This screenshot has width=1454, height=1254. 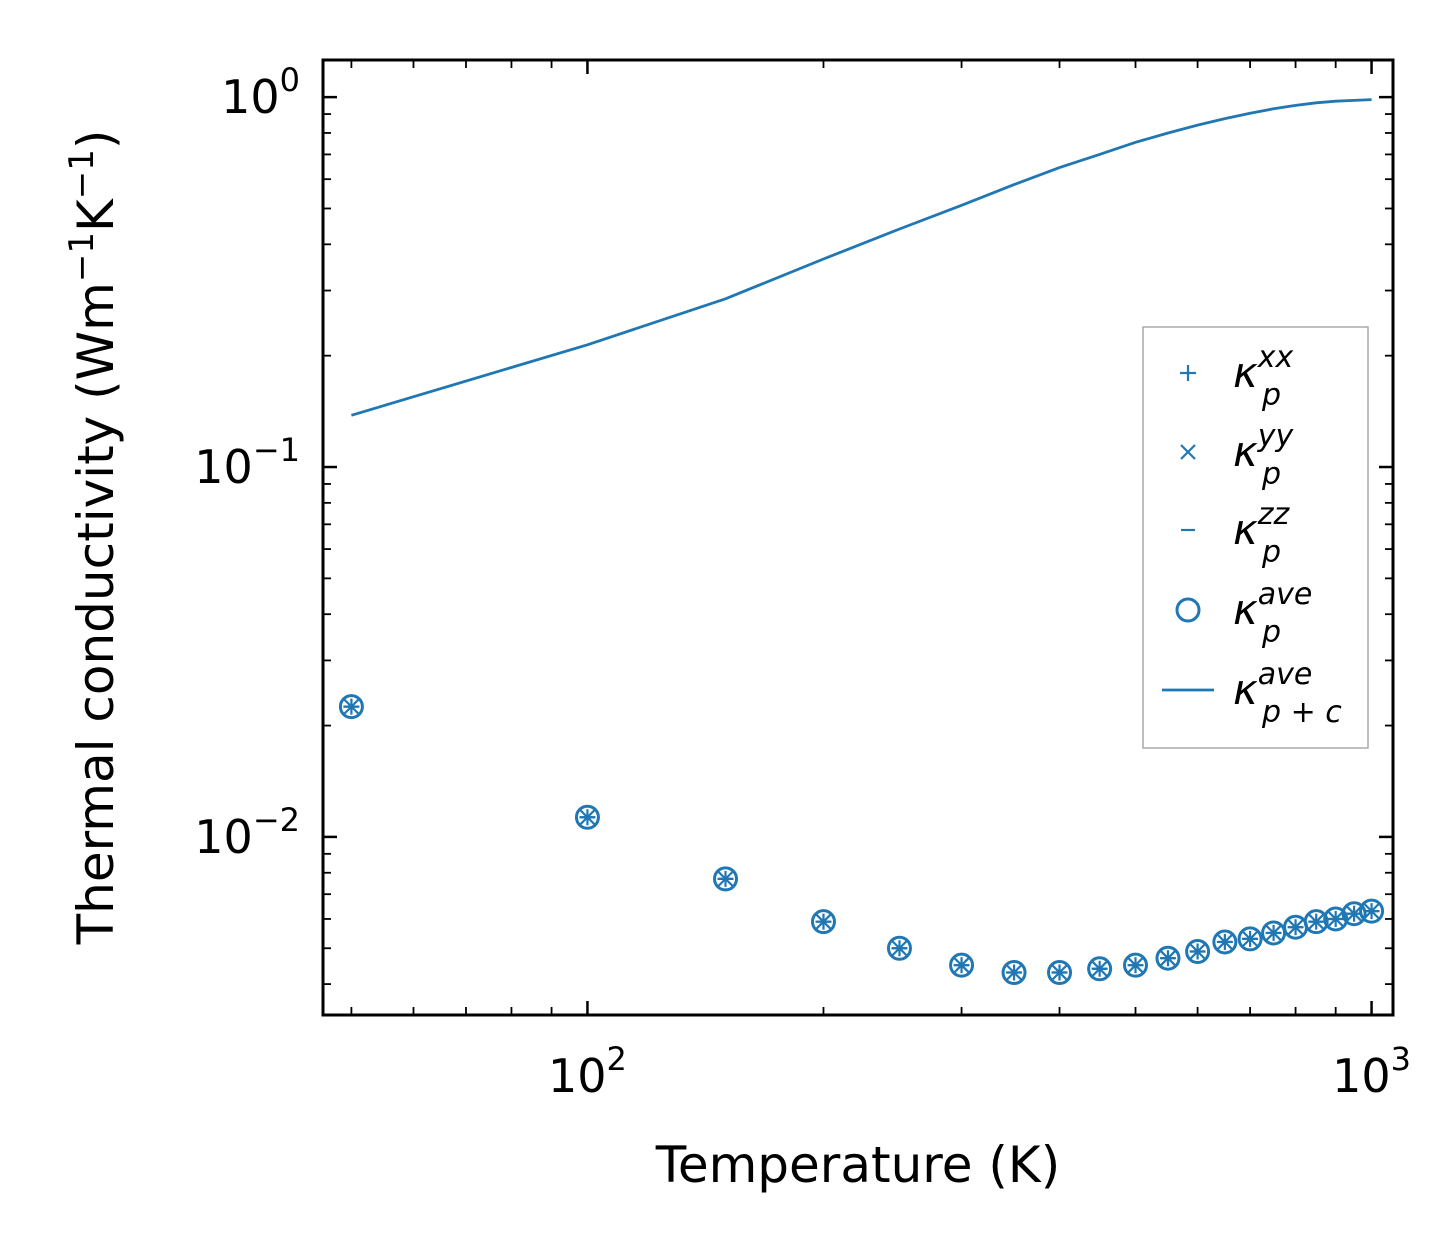 I want to click on legend-label: κxx p, so click(x=1263, y=376).